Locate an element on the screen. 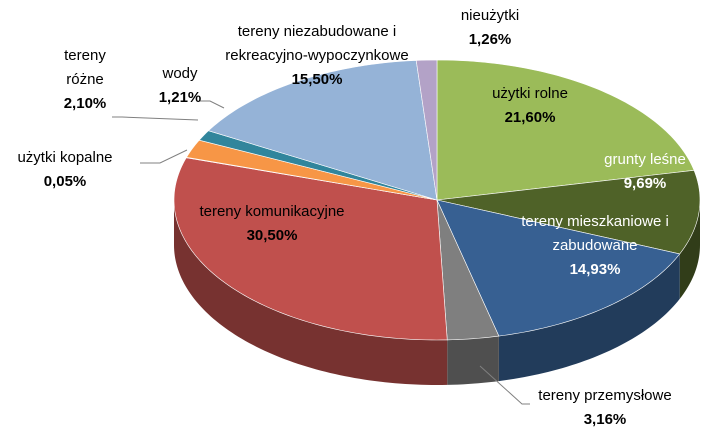 This screenshot has height=431, width=706. value-label: 1,21% is located at coordinates (180, 97).